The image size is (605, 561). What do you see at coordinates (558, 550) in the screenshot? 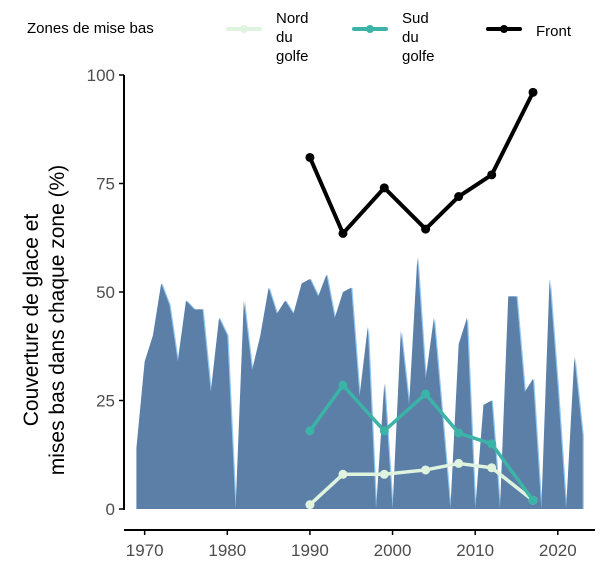
I see `x-tick-label: 2020` at bounding box center [558, 550].